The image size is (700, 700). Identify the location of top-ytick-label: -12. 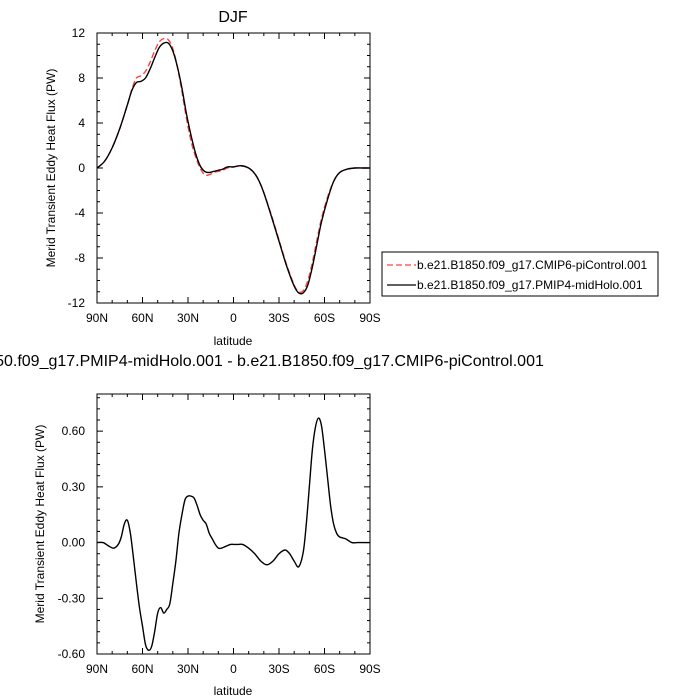
(77, 303).